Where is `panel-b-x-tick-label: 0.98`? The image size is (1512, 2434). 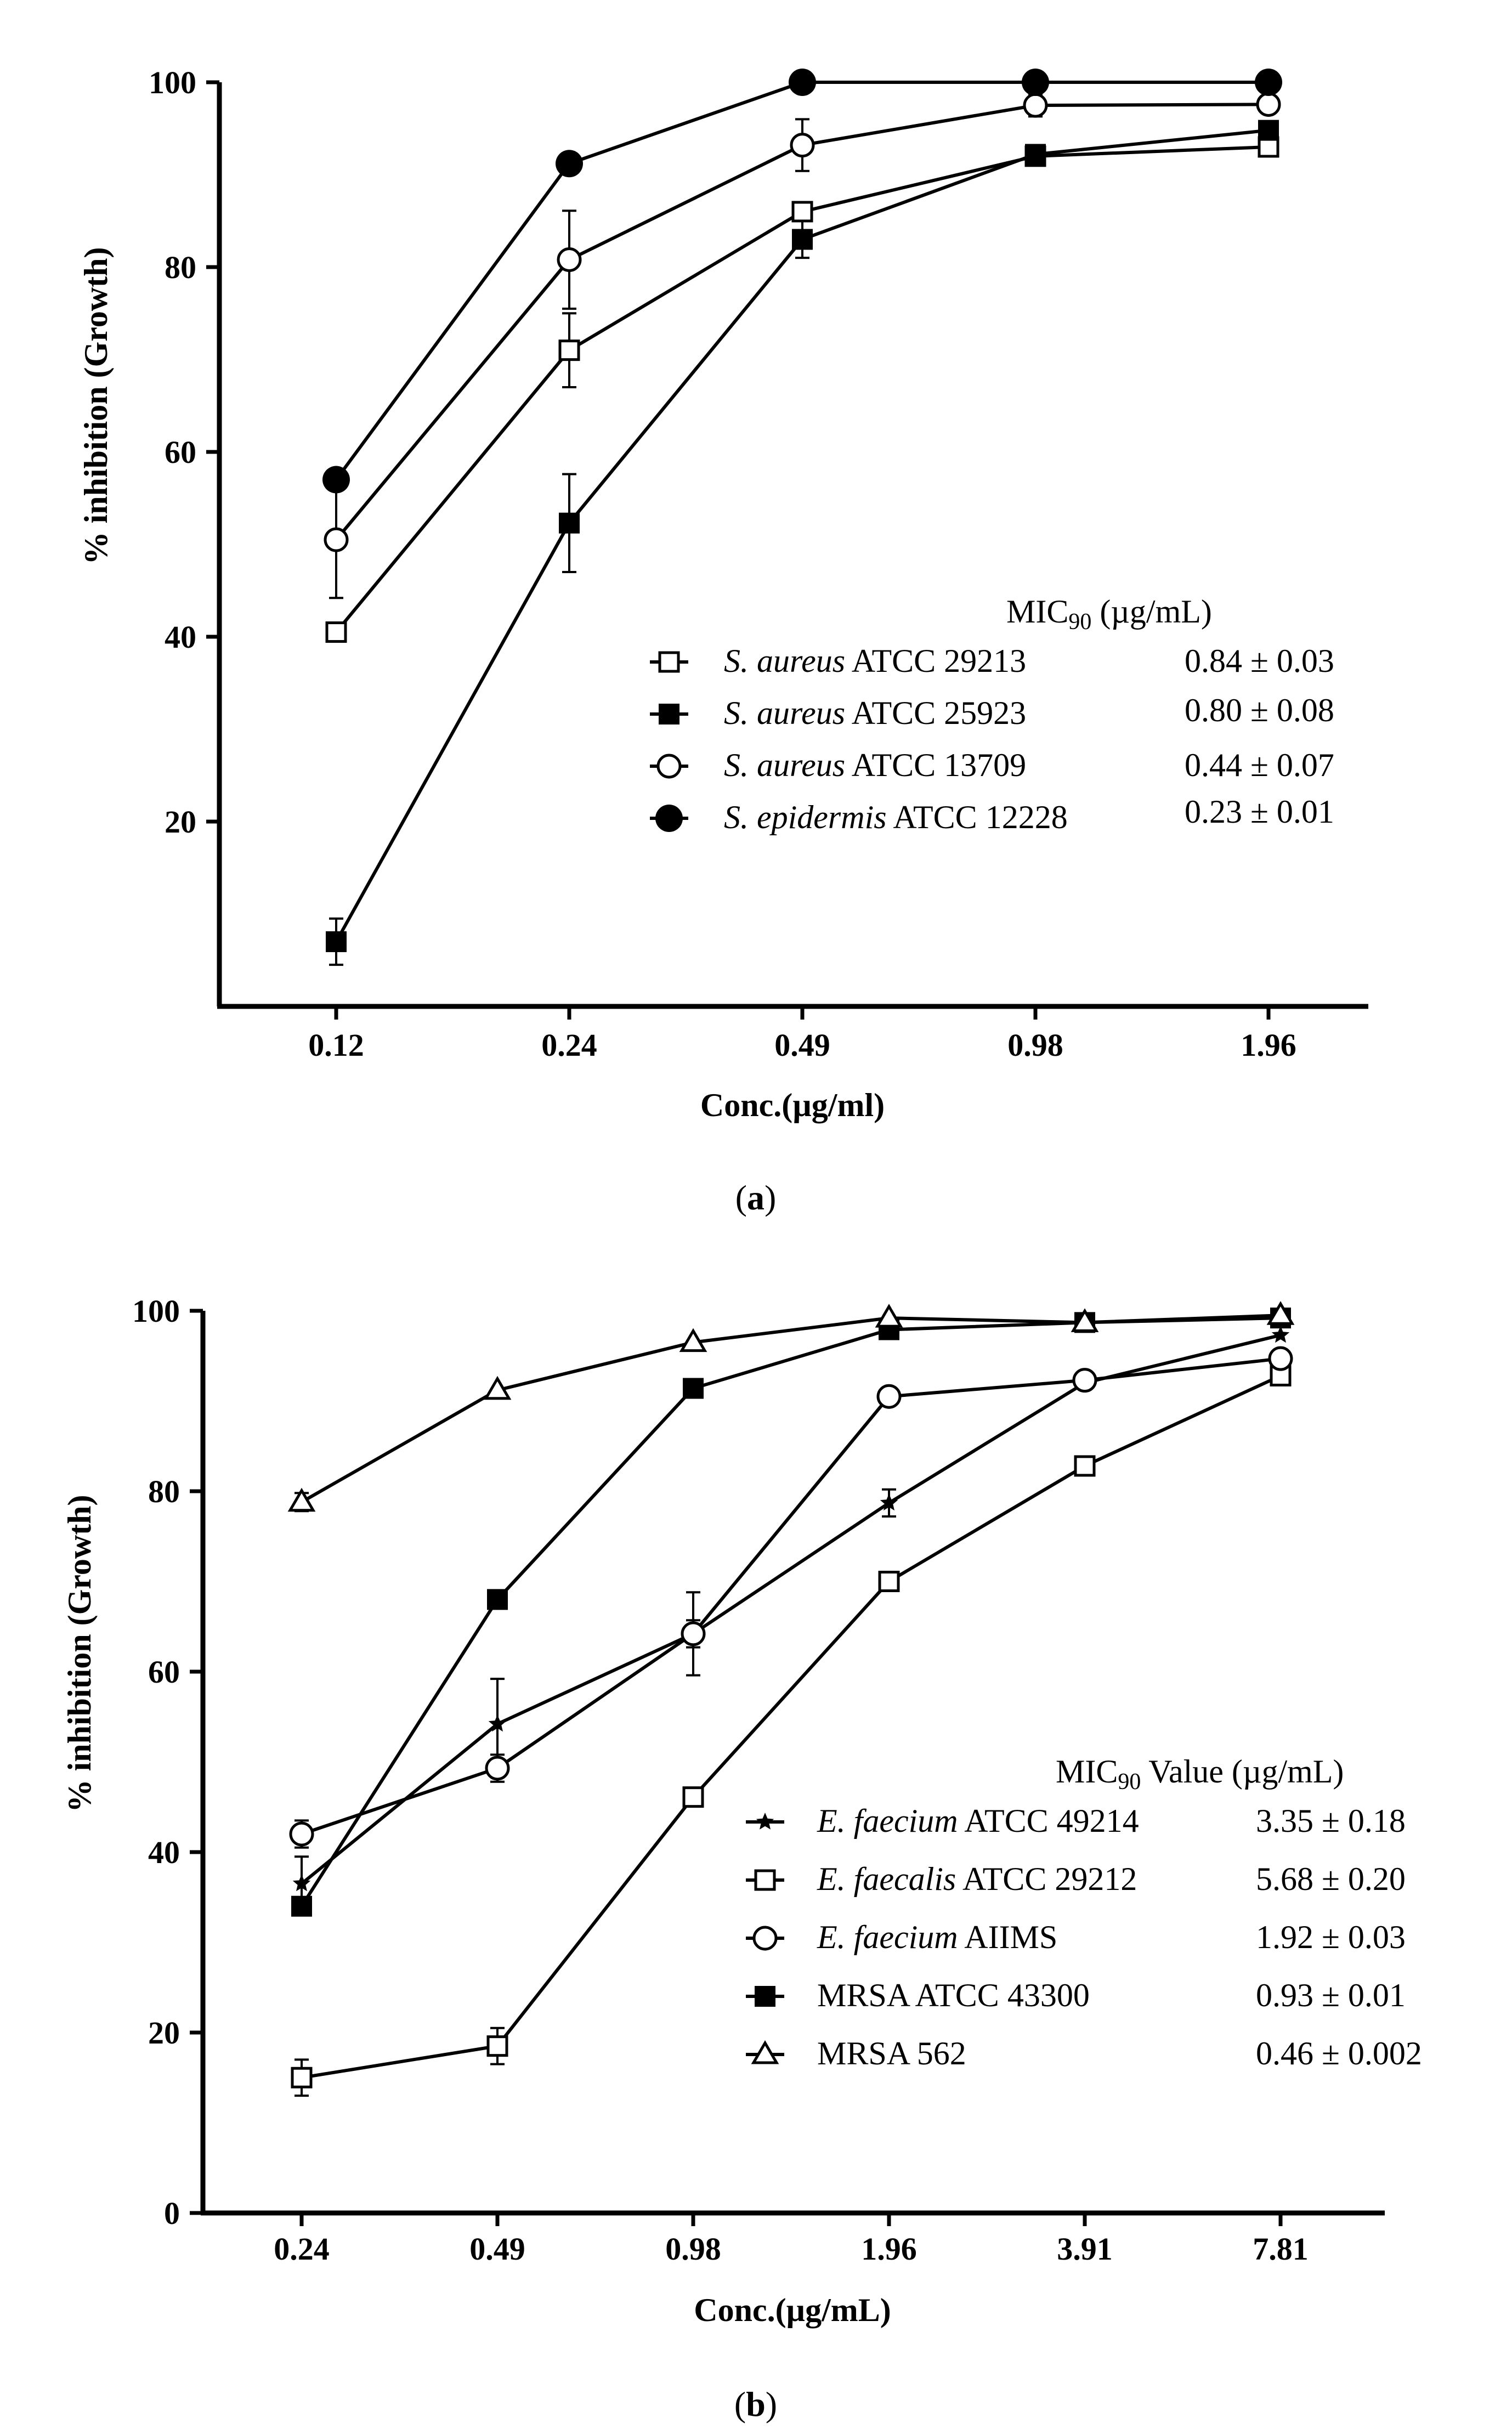 panel-b-x-tick-label: 0.98 is located at coordinates (693, 2249).